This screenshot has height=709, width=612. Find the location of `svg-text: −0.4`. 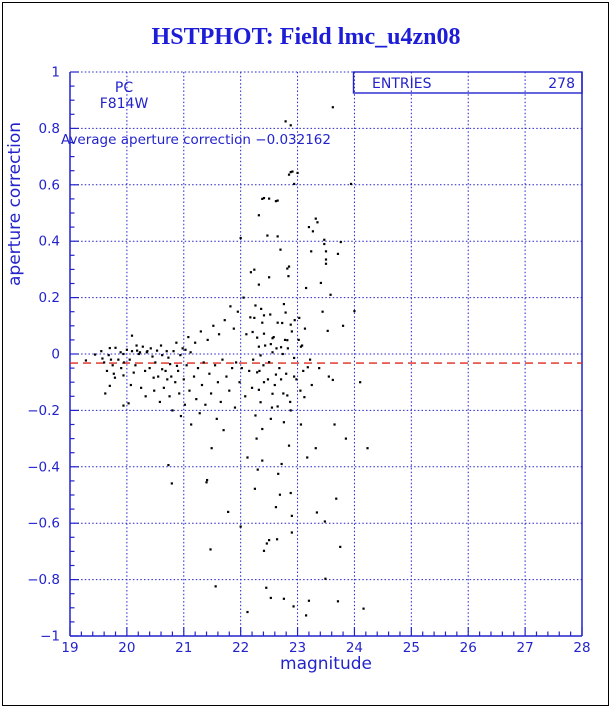

svg-text: −0.4 is located at coordinates (43, 467).